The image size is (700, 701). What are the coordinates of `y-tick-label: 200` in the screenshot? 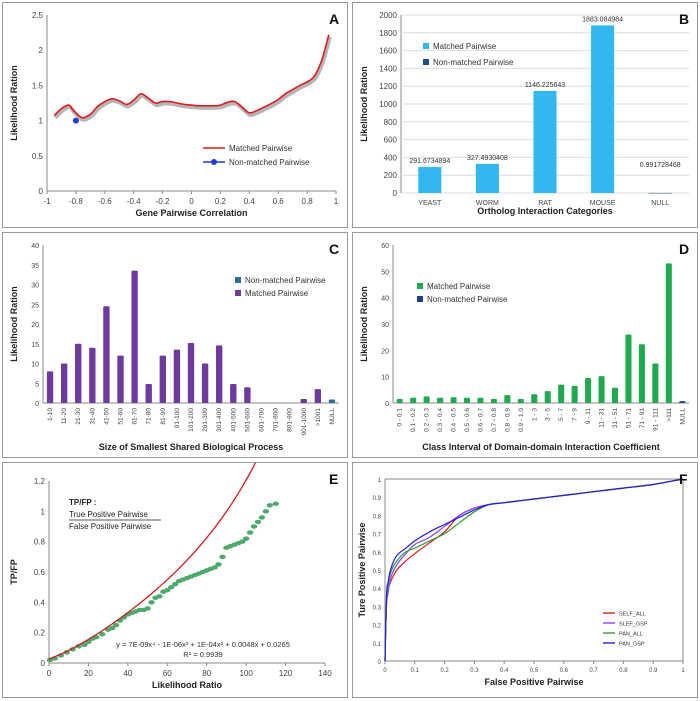 It's located at (391, 175).